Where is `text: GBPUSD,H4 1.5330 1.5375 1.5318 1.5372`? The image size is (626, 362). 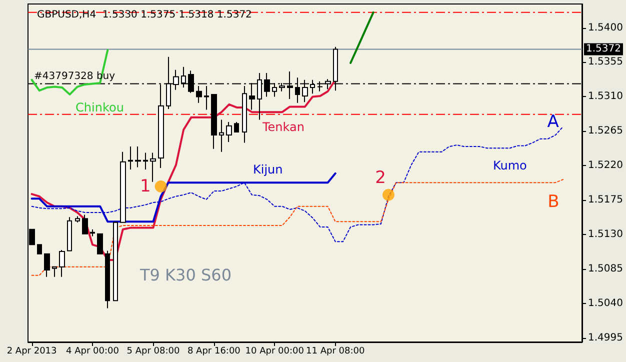 text: GBPUSD,H4 1.5330 1.5375 1.5318 1.5372 is located at coordinates (144, 15).